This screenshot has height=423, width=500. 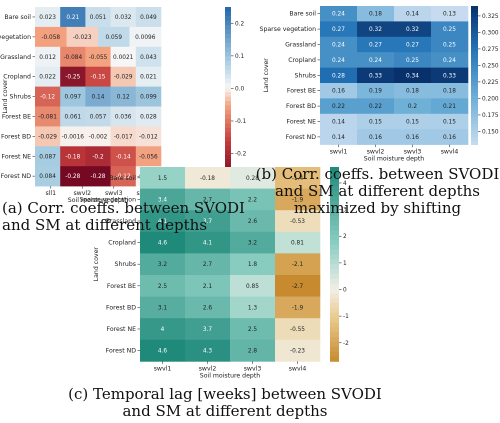 I want to click on cell-value-label: 0.33, so click(x=375, y=76).